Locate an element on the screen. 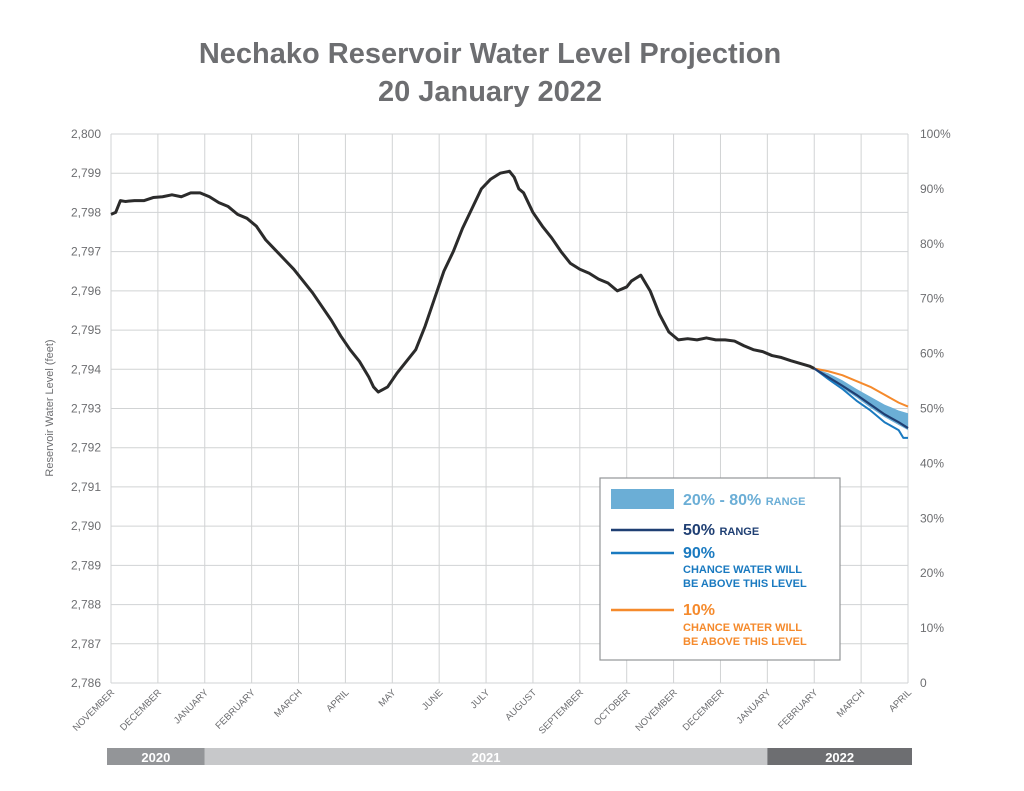 This screenshot has height=791, width=1024. y-axis-label: Reservoir Water Level (feet) is located at coordinates (50, 407).